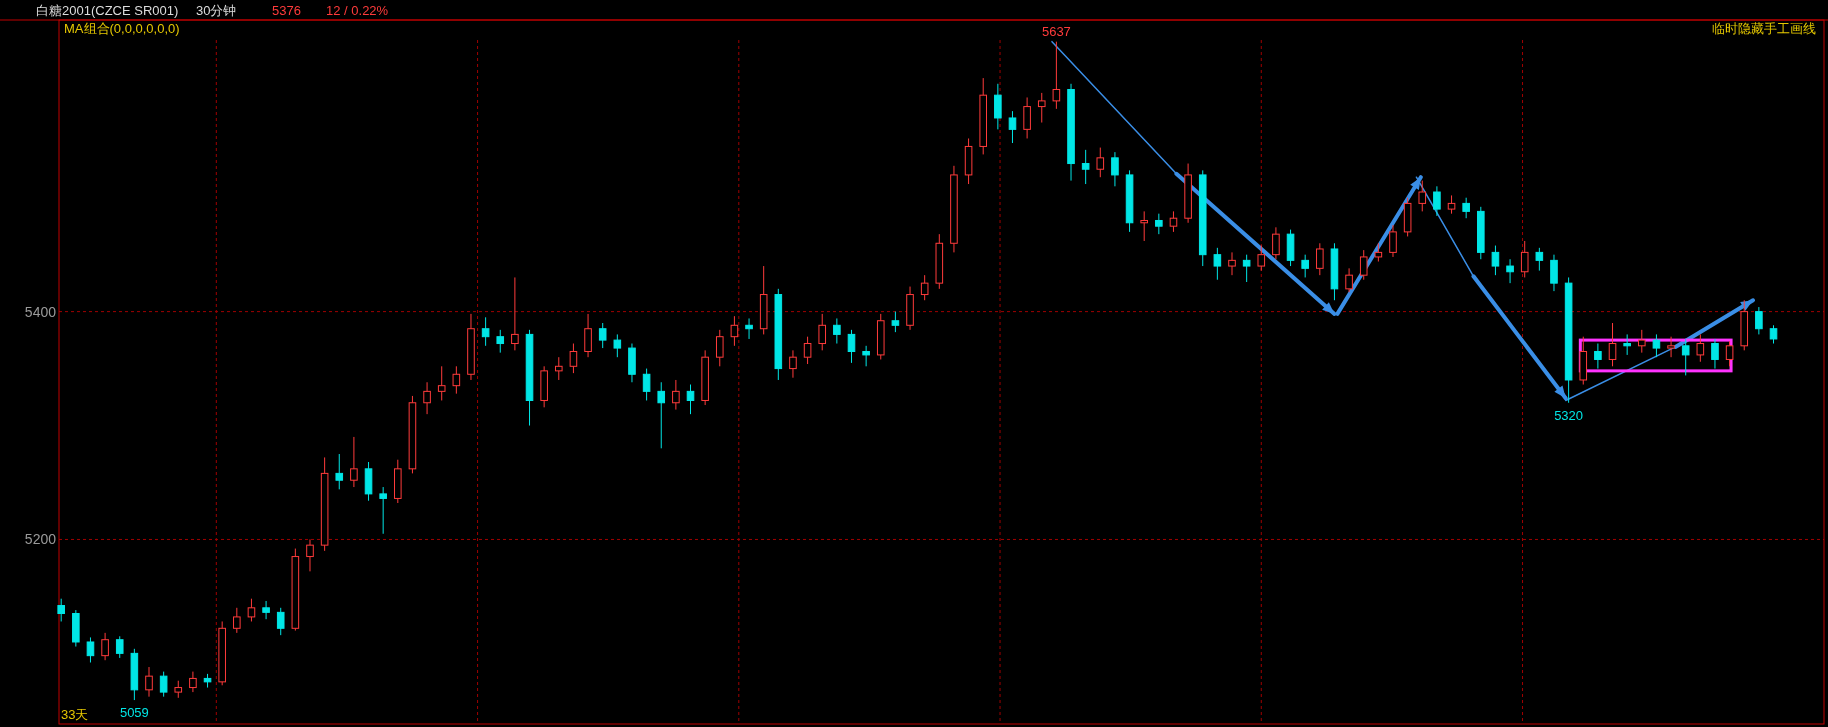 The width and height of the screenshot is (1828, 727). Describe the element at coordinates (286, 10) in the screenshot. I see `text: 5376` at that location.